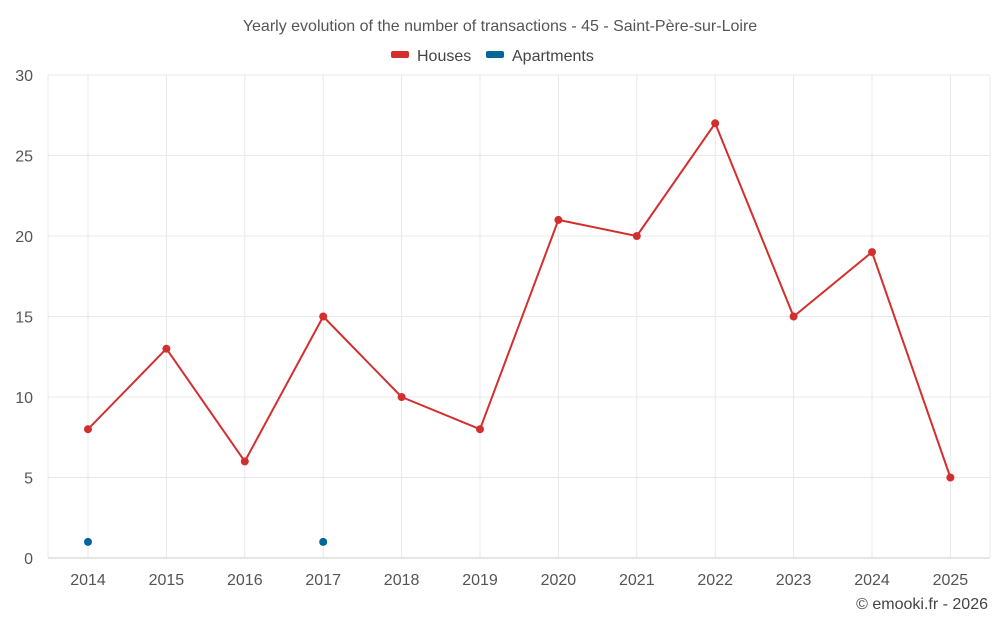 Image resolution: width=1000 pixels, height=625 pixels. Describe the element at coordinates (24, 157) in the screenshot. I see `y-tick-label: 25` at that location.